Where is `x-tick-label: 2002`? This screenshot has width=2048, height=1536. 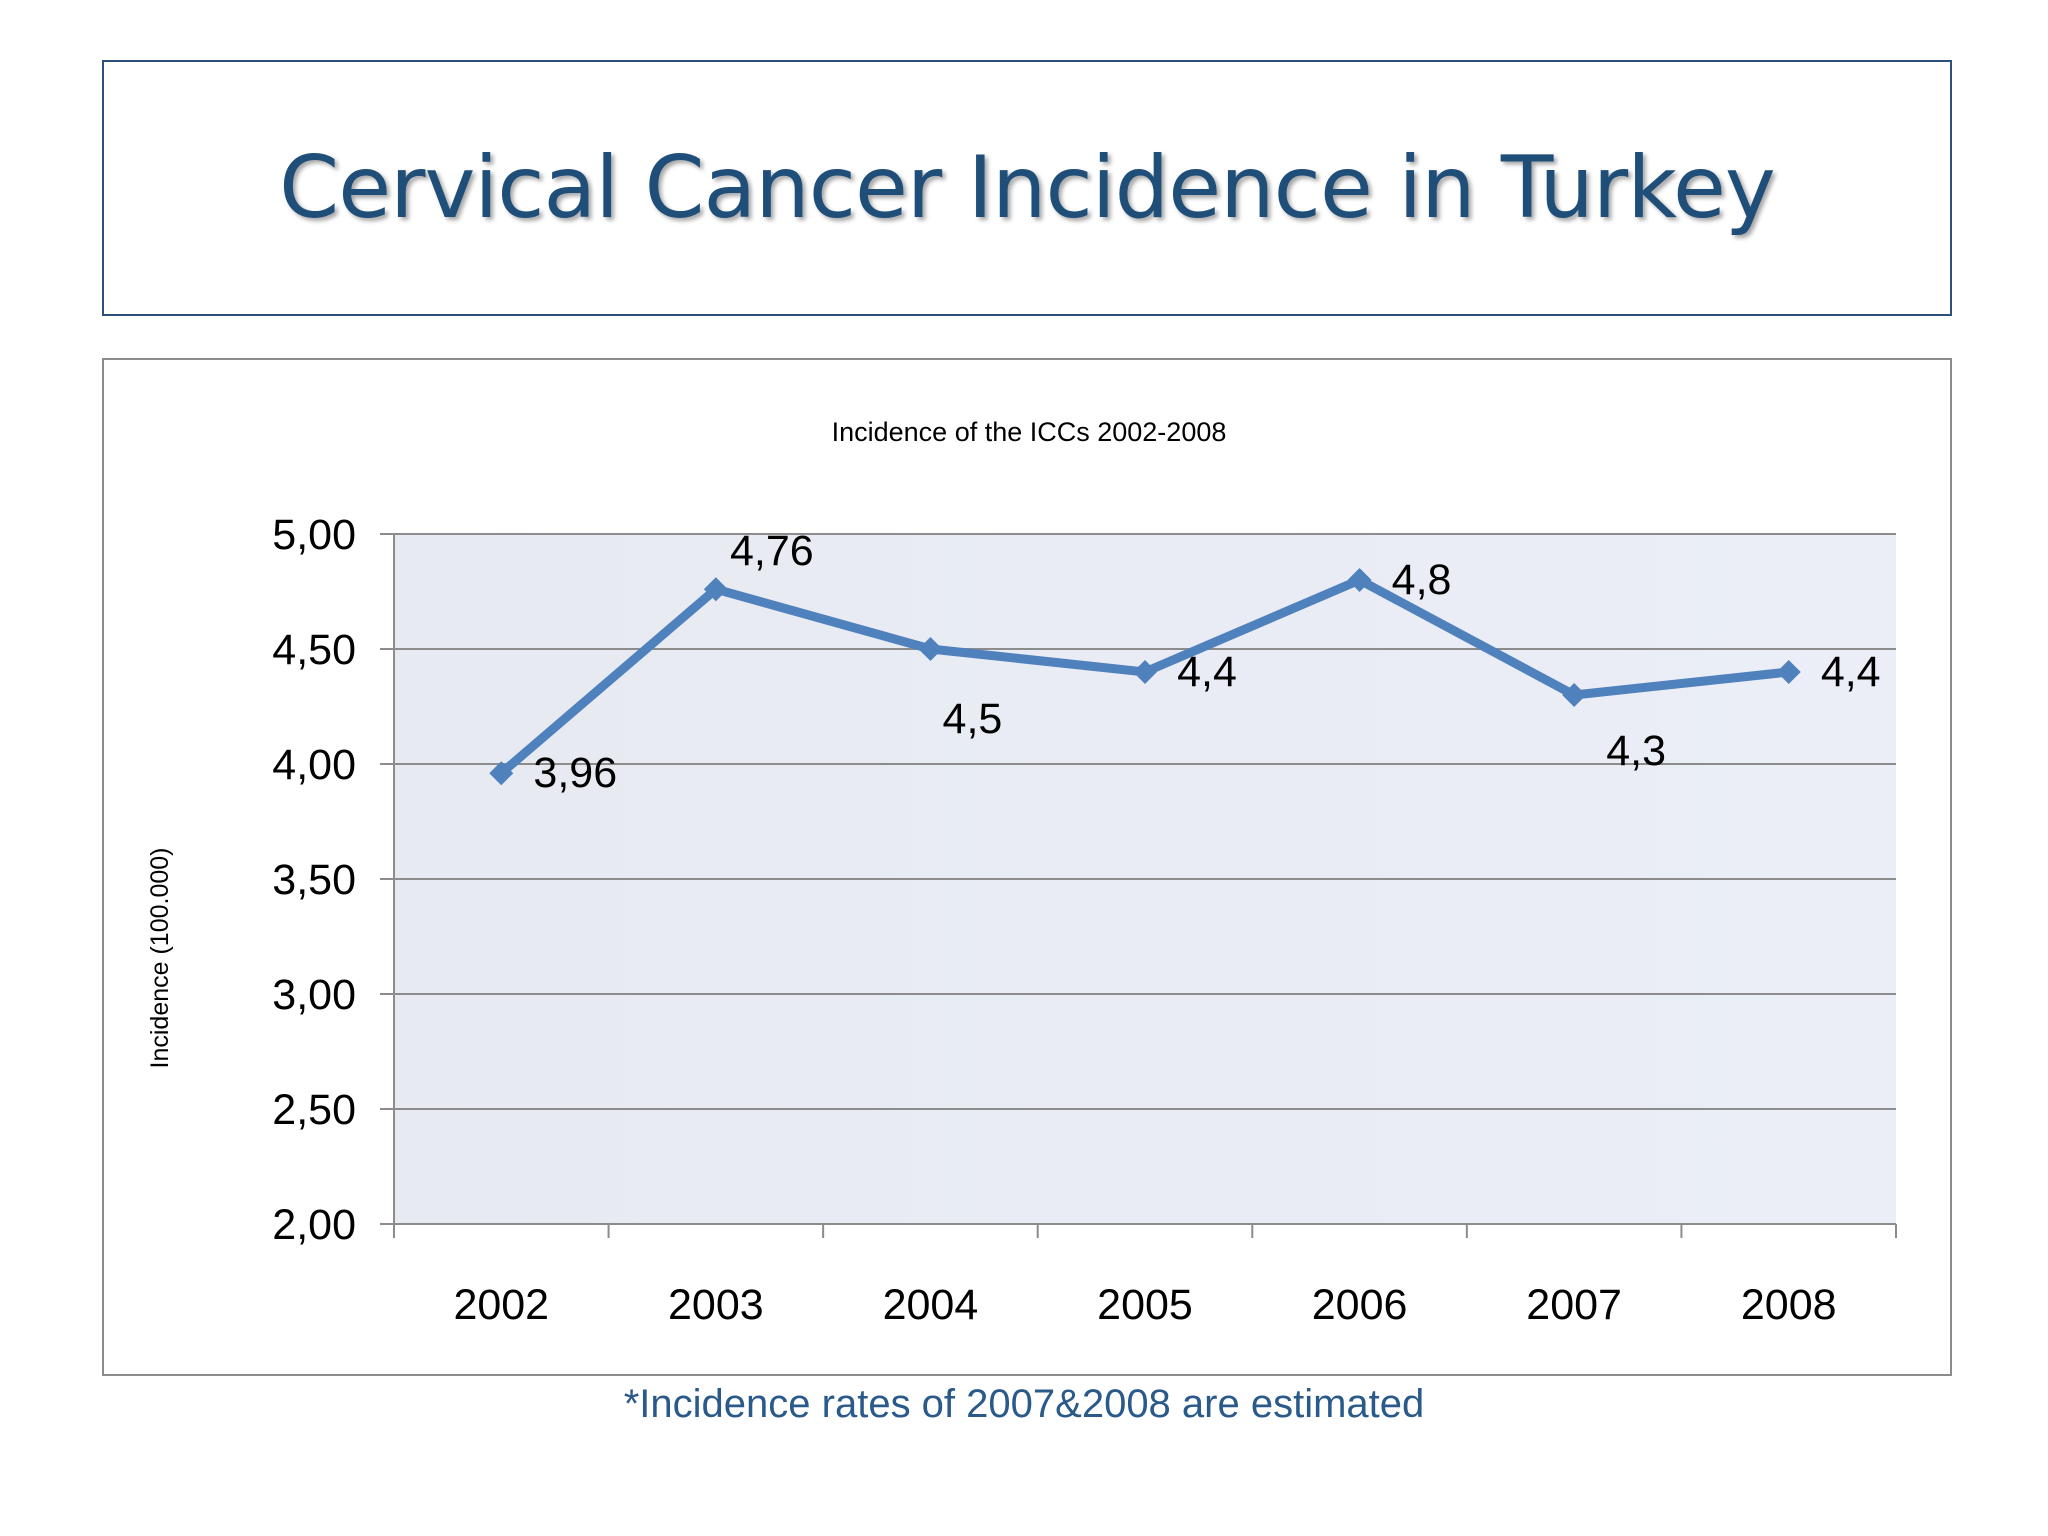 x-tick-label: 2002 is located at coordinates (501, 1305).